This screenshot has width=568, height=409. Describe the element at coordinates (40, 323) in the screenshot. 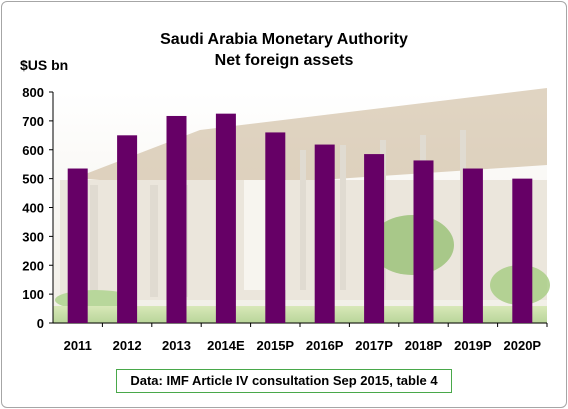

I see `y-tick-label: 0` at that location.